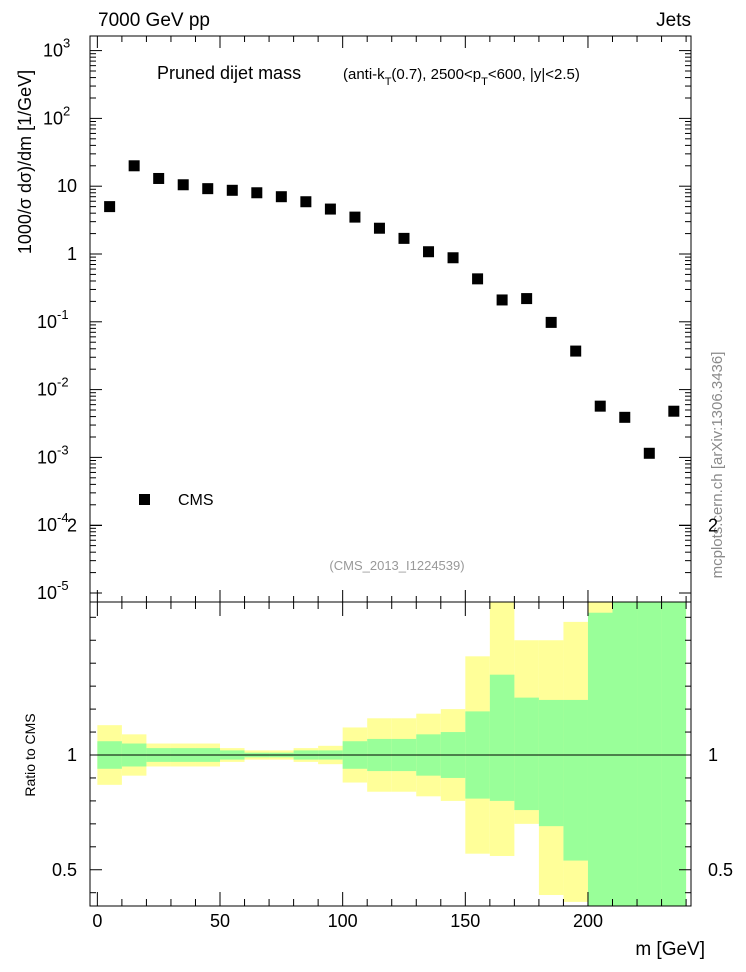 The height and width of the screenshot is (972, 746). I want to click on side-source-label: mcplots.cern.ch [arXiv:1306.3436], so click(717, 465).